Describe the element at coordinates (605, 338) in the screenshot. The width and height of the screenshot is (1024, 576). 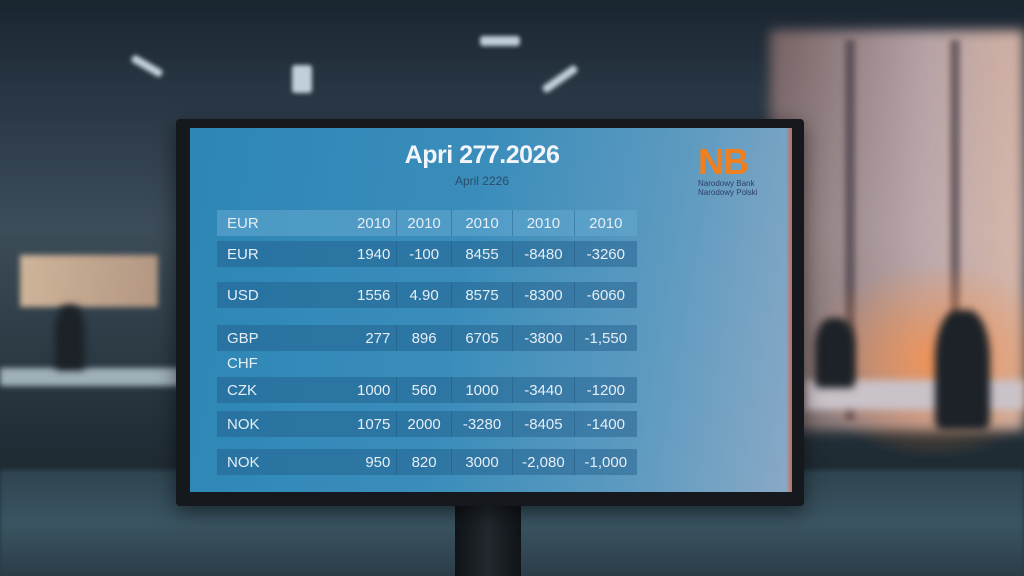
I see `table-cell: -1,550` at that location.